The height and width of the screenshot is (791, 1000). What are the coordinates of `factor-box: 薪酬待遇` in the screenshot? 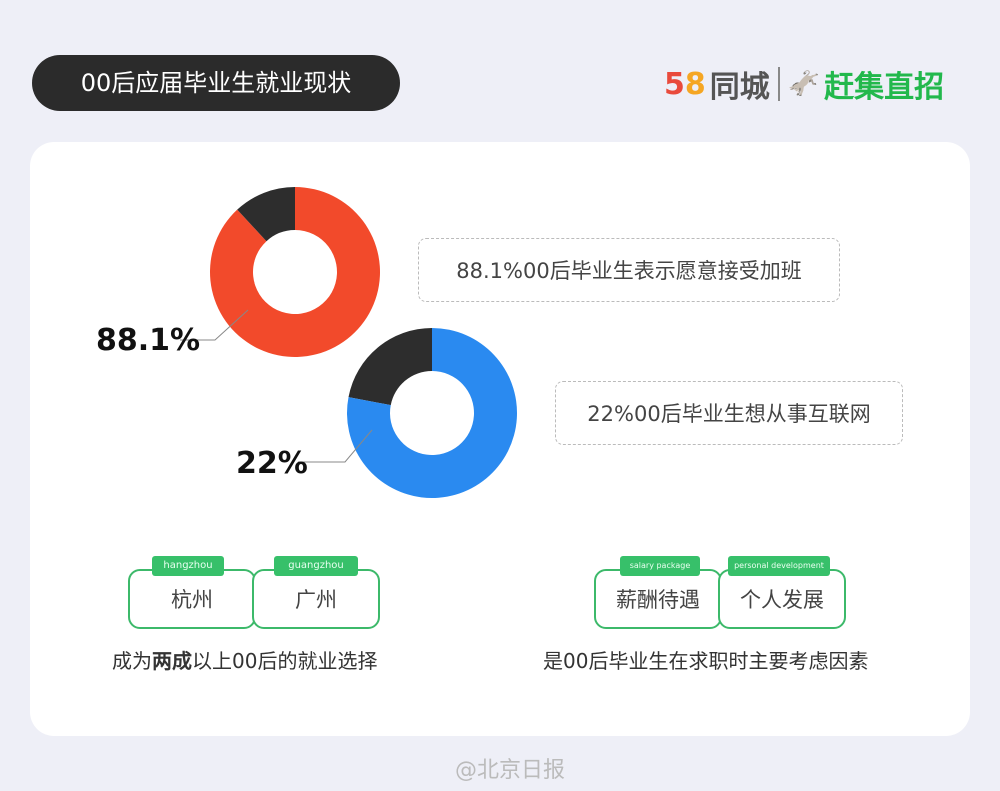 It's located at (658, 599).